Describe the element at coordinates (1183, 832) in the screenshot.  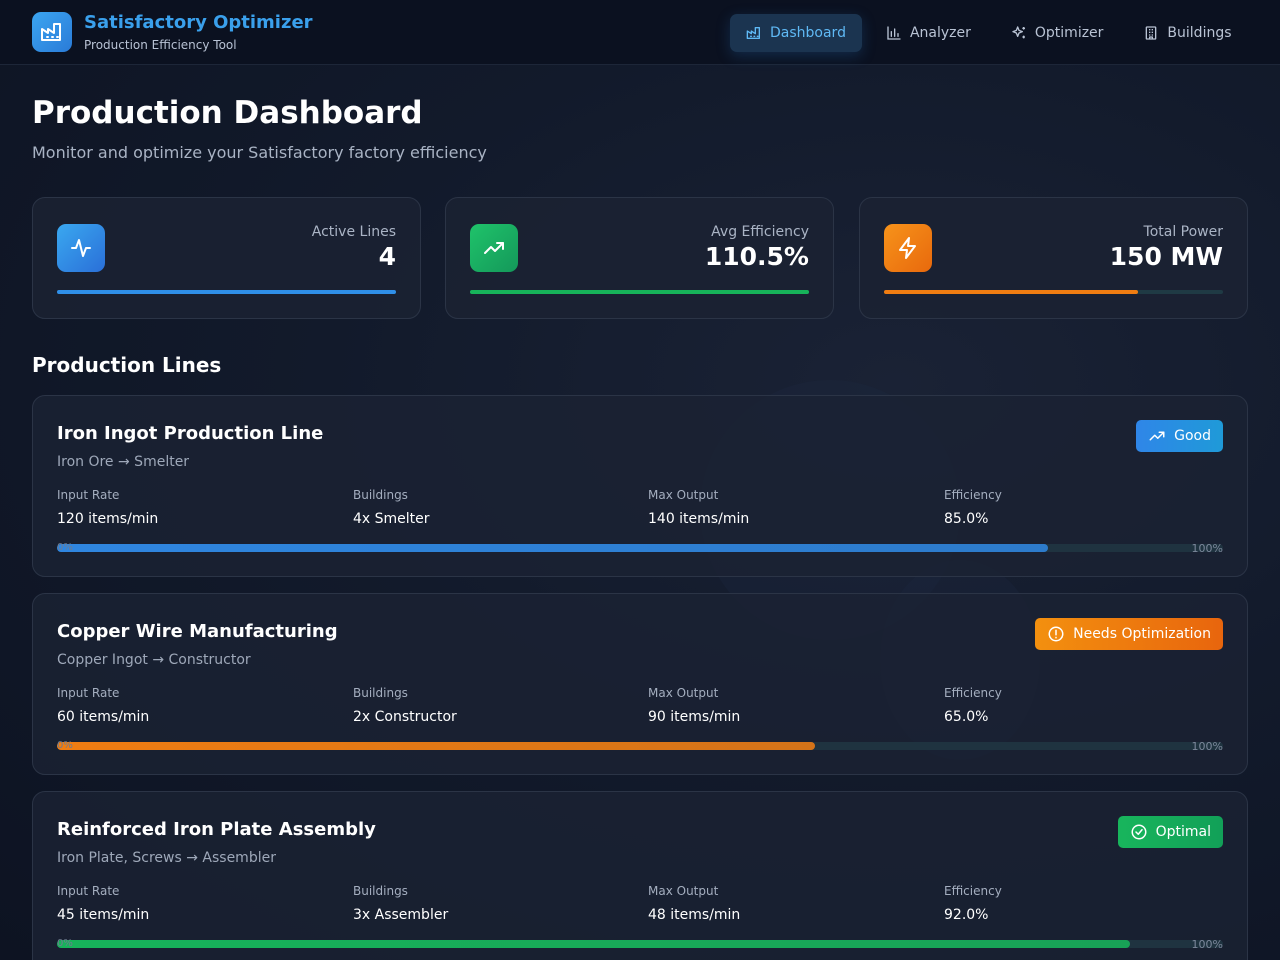
I see `status-badge-label: Optimal` at that location.